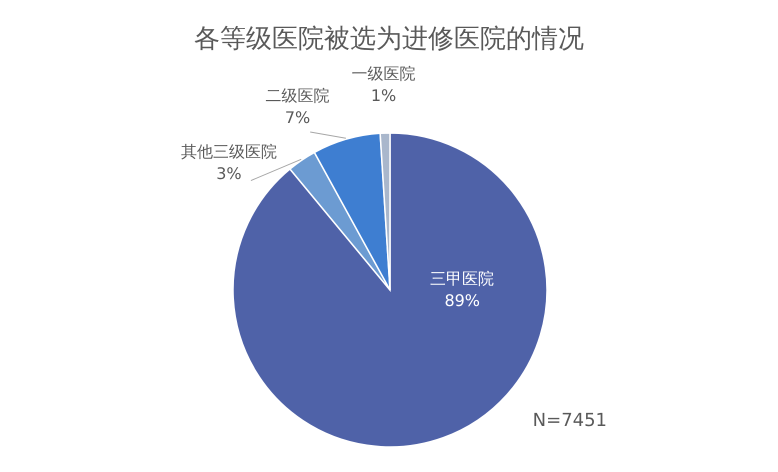 The height and width of the screenshot is (472, 778). What do you see at coordinates (462, 278) in the screenshot?
I see `slice-label: 三甲医院` at bounding box center [462, 278].